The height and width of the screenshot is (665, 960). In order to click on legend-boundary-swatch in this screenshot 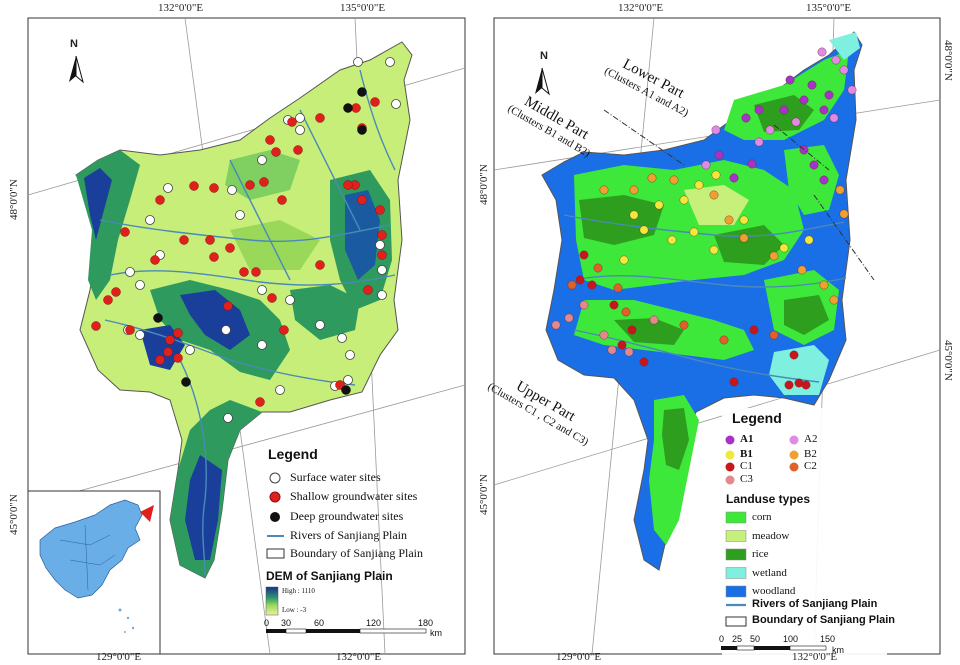, I will do `click(736, 621)`.